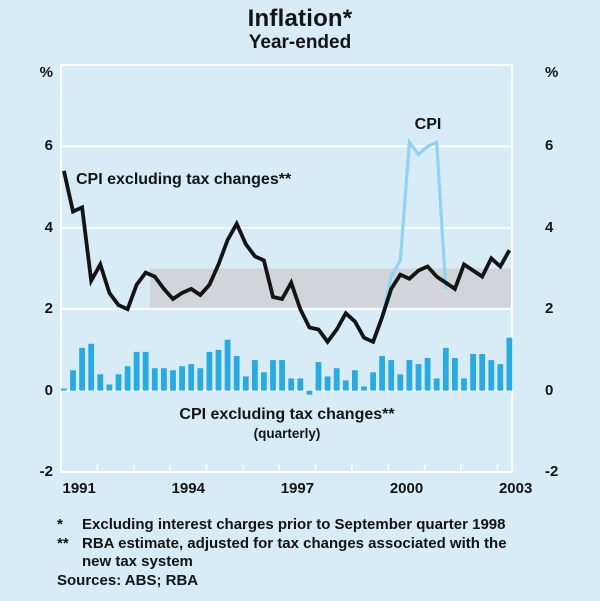 This screenshot has width=600, height=601. Describe the element at coordinates (552, 471) in the screenshot. I see `y-tick-right--2: -2` at that location.